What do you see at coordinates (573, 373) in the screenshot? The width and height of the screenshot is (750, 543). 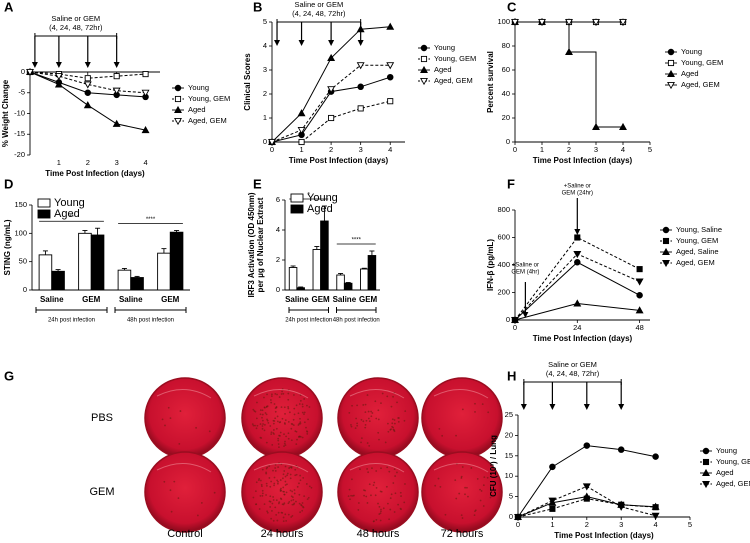 I see `annotation: (4, 24, 48, 72hr)` at bounding box center [573, 373].